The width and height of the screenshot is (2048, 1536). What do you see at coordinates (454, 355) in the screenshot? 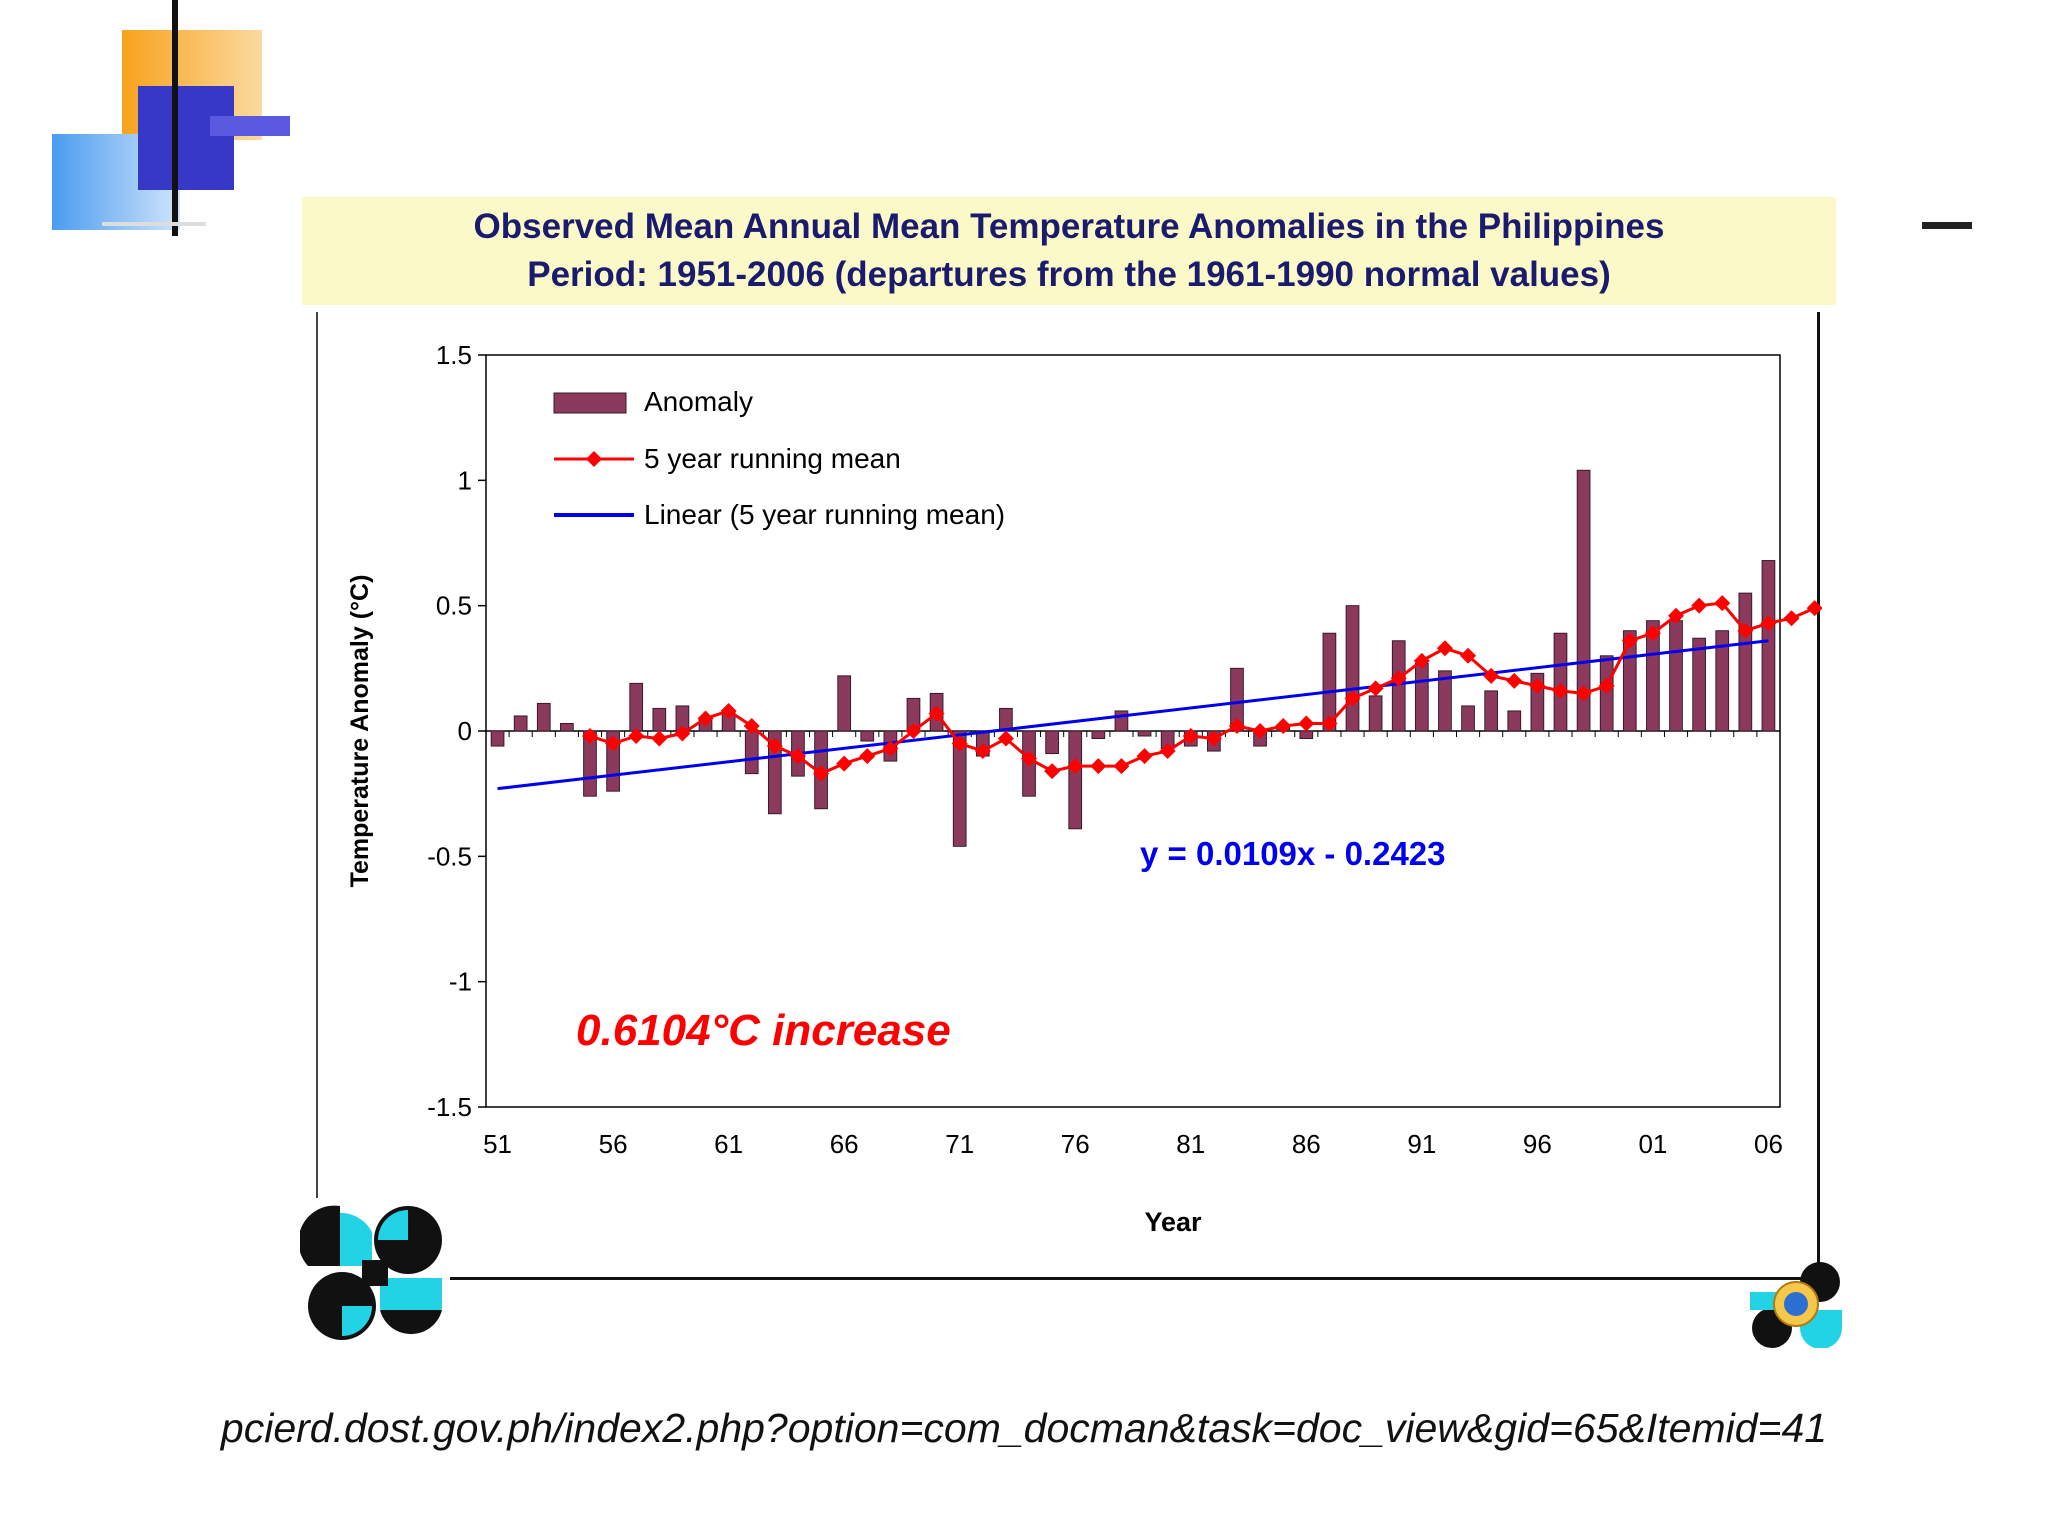
I see `y-tick-label: 1.5` at bounding box center [454, 355].